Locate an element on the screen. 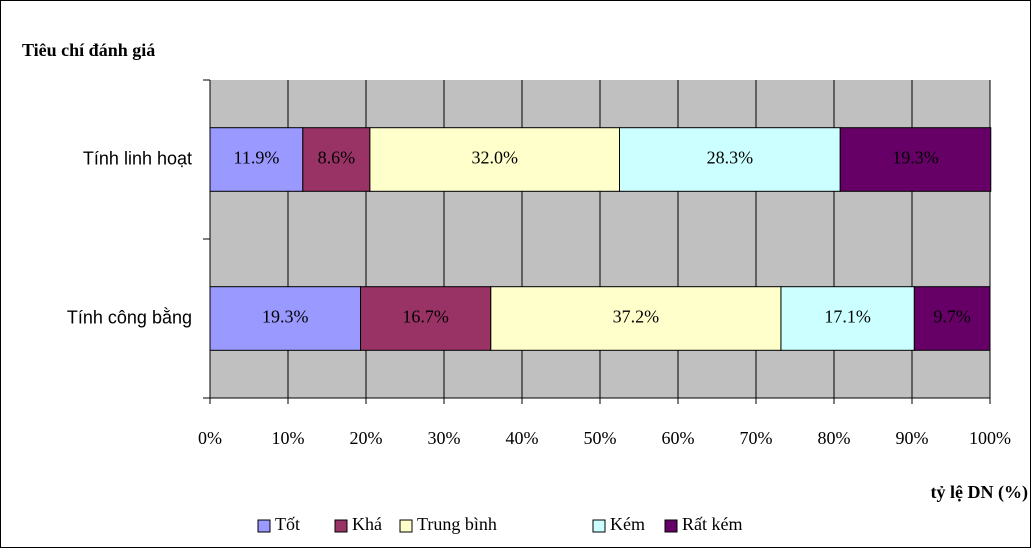  legend-label: Rất kém is located at coordinates (712, 524).